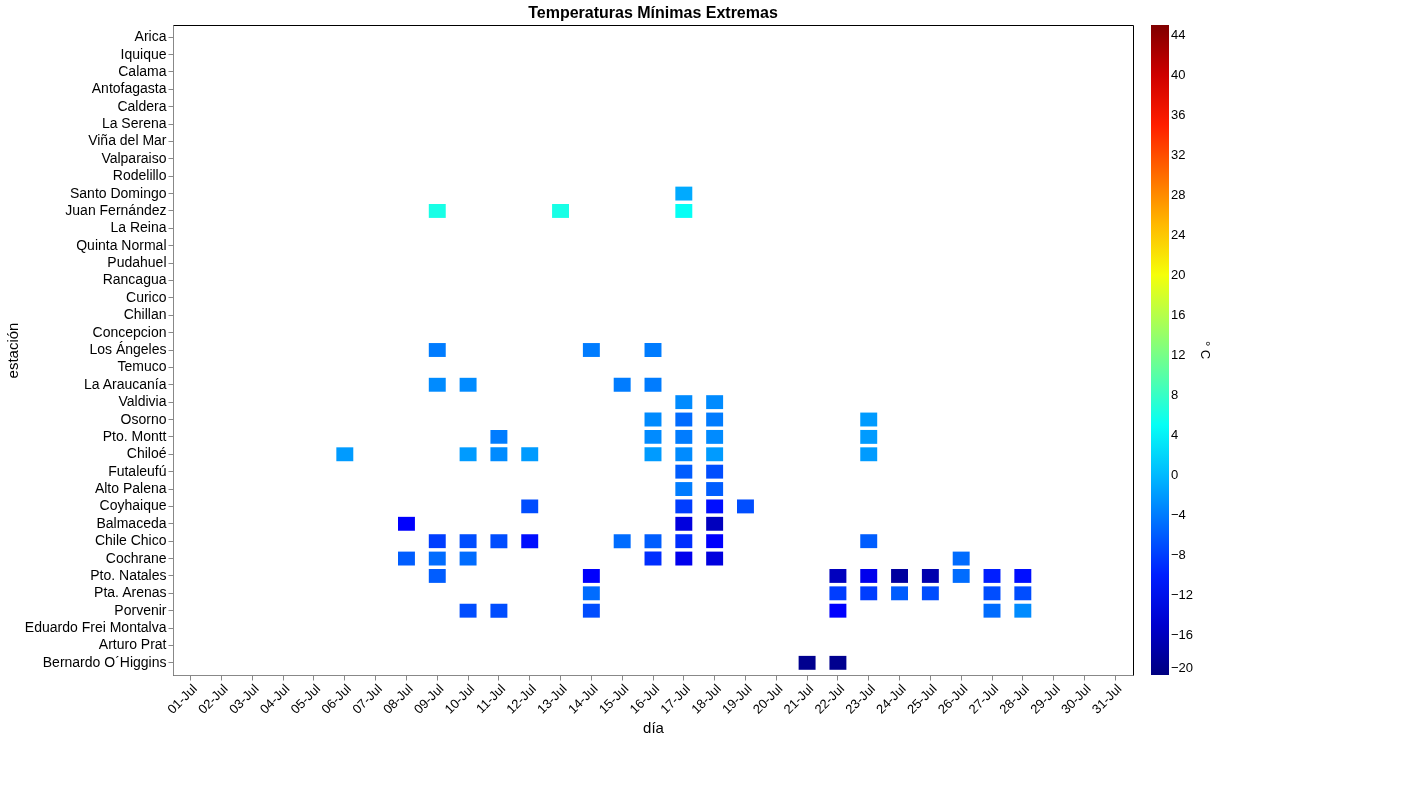 Image resolution: width=1411 pixels, height=803 pixels. I want to click on y-tick-label: Calama, so click(142, 70).